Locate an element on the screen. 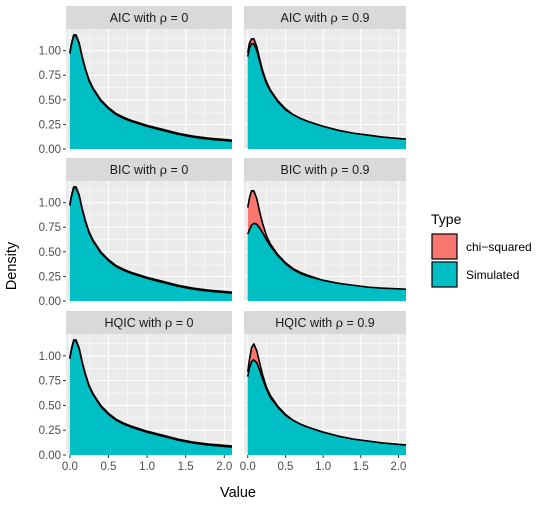 Image resolution: width=550 pixels, height=505 pixels. legend: Type chi−squared Simulated is located at coordinates (481, 249).